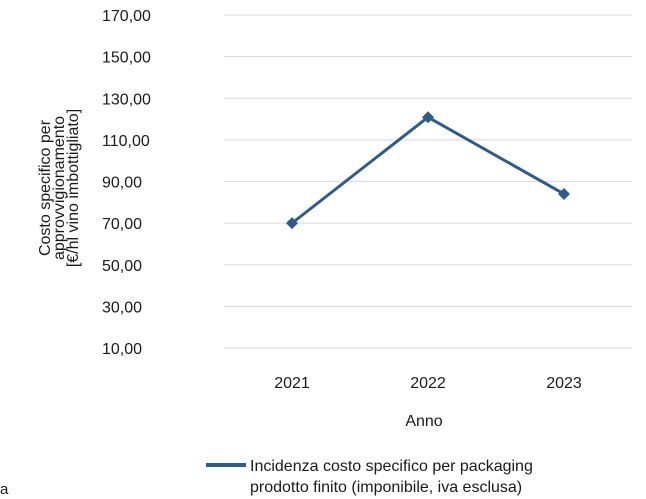 The height and width of the screenshot is (499, 646). Describe the element at coordinates (73, 188) in the screenshot. I see `y-axis-title-line-3: [€/hl vino imbottigliato]` at that location.